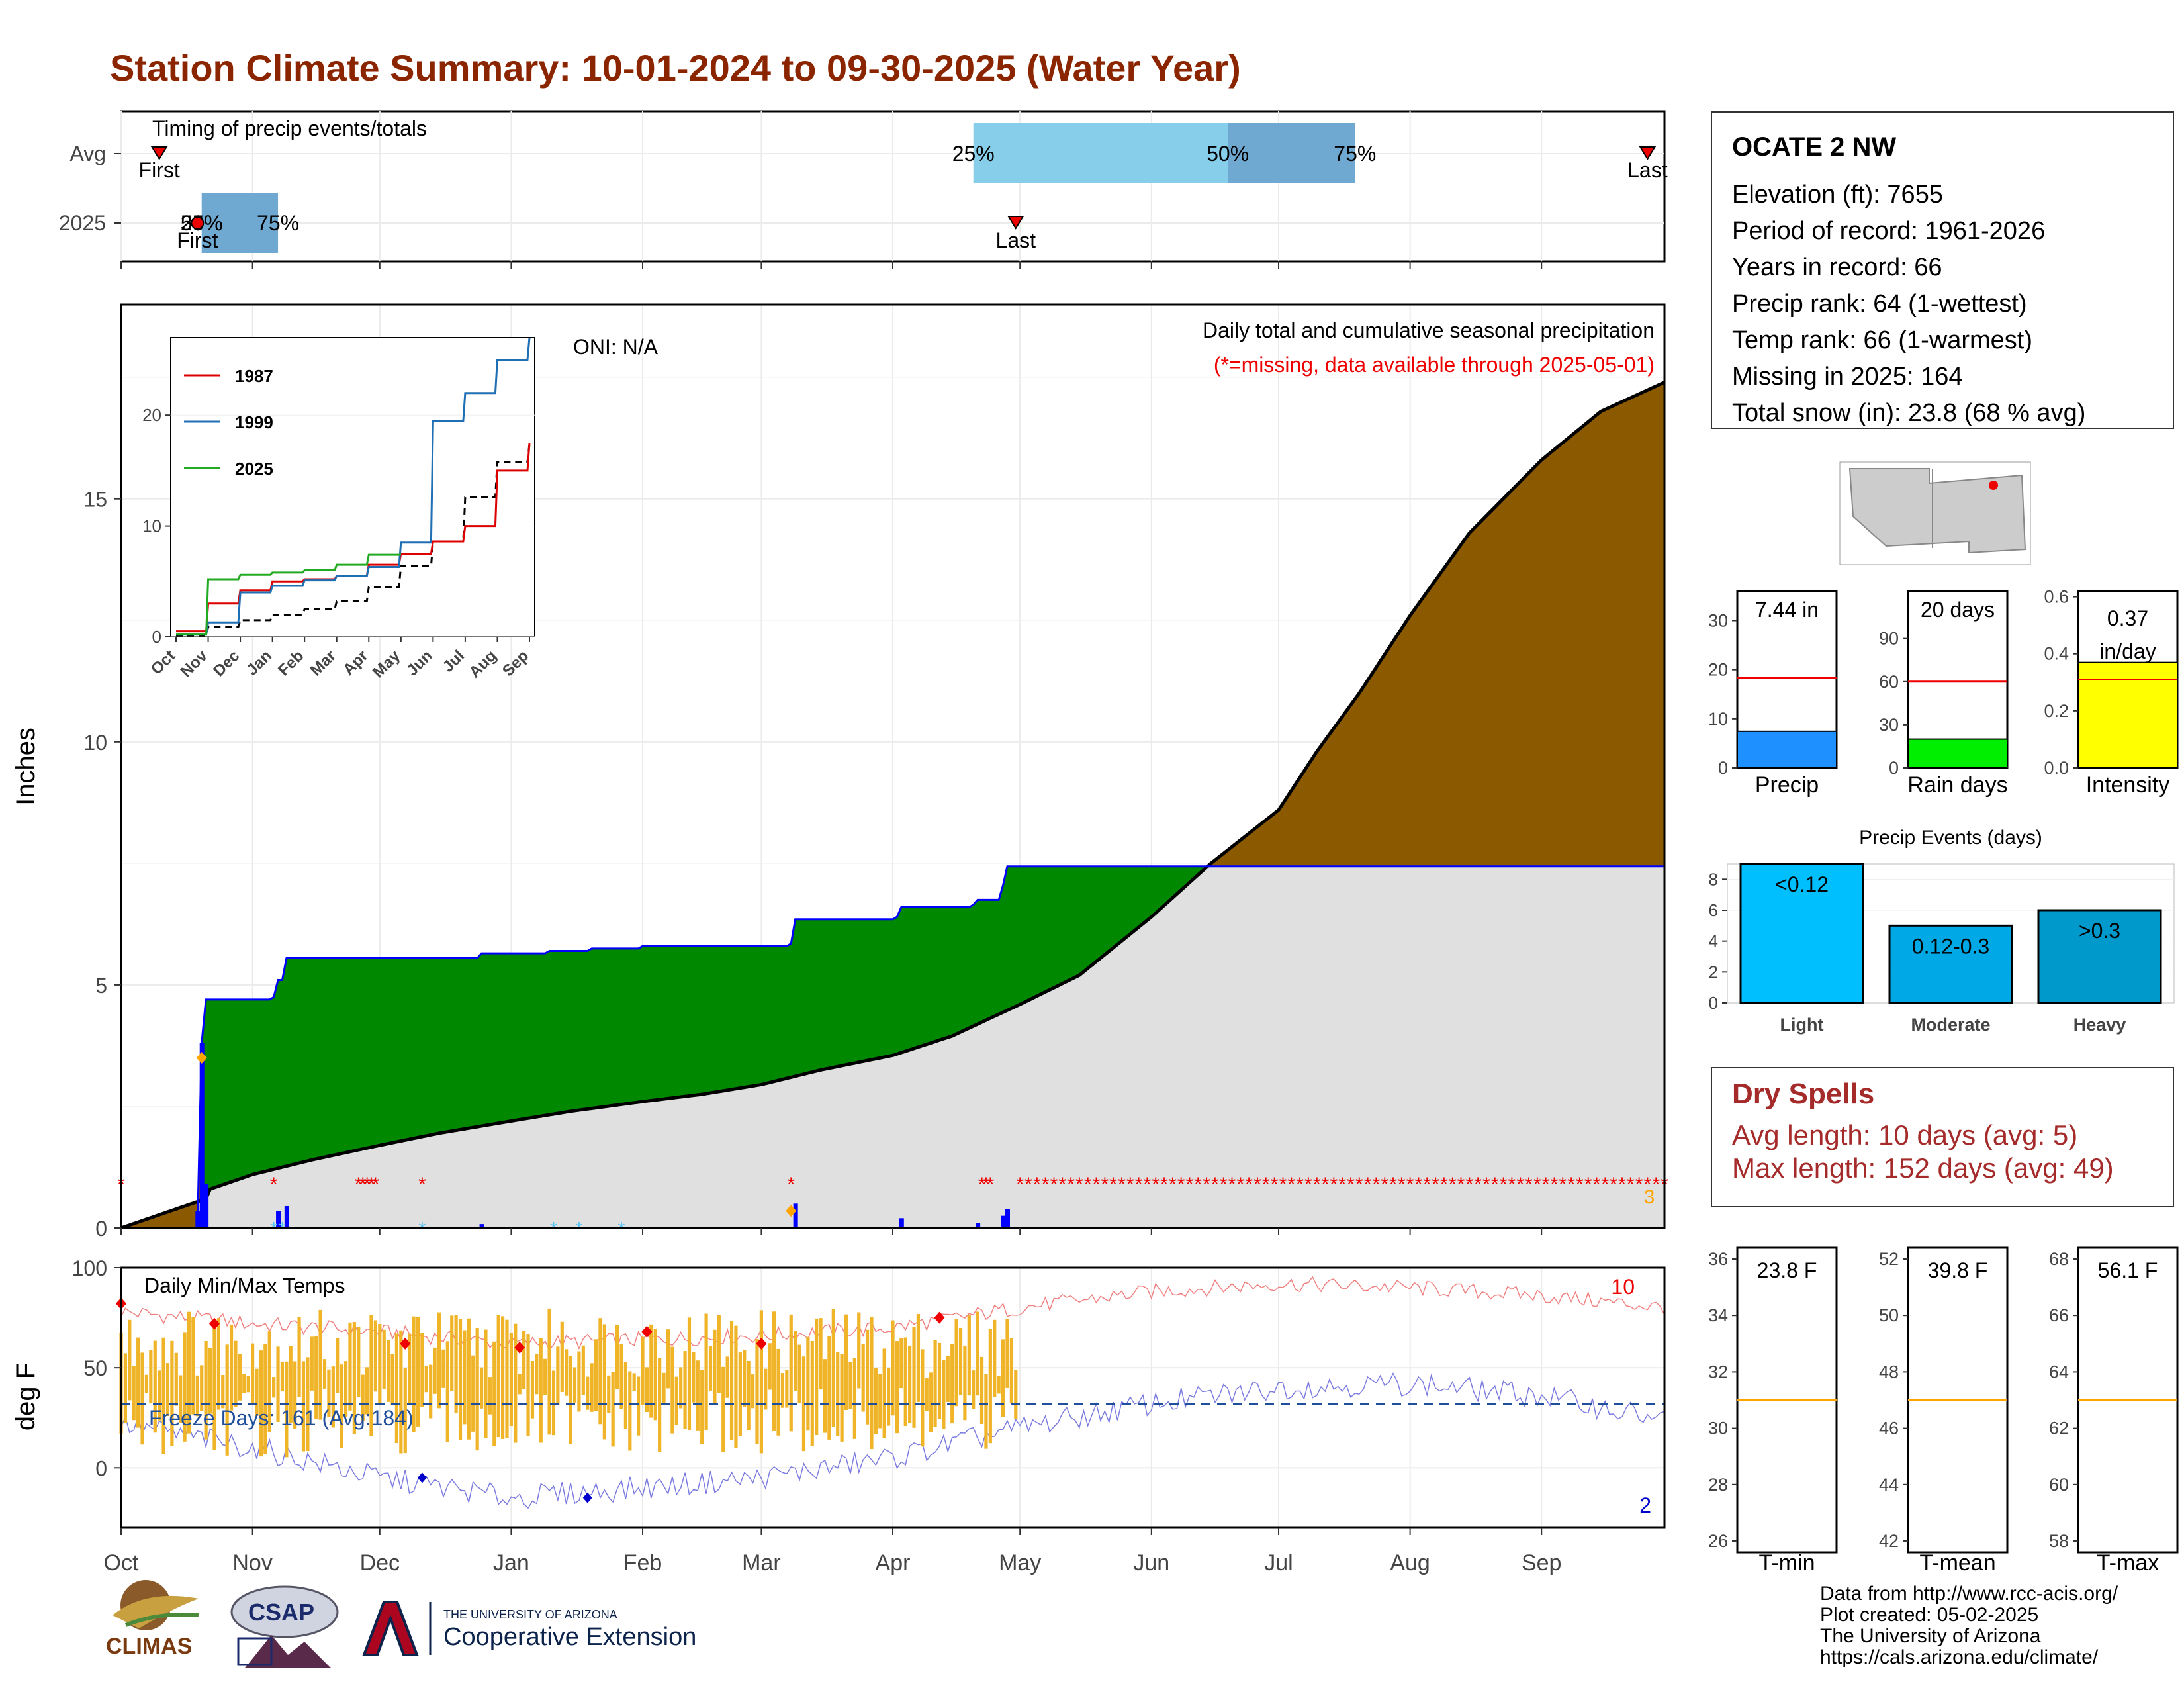  Describe the element at coordinates (1649, 1197) in the screenshot. I see `precip-count-label: 3` at that location.